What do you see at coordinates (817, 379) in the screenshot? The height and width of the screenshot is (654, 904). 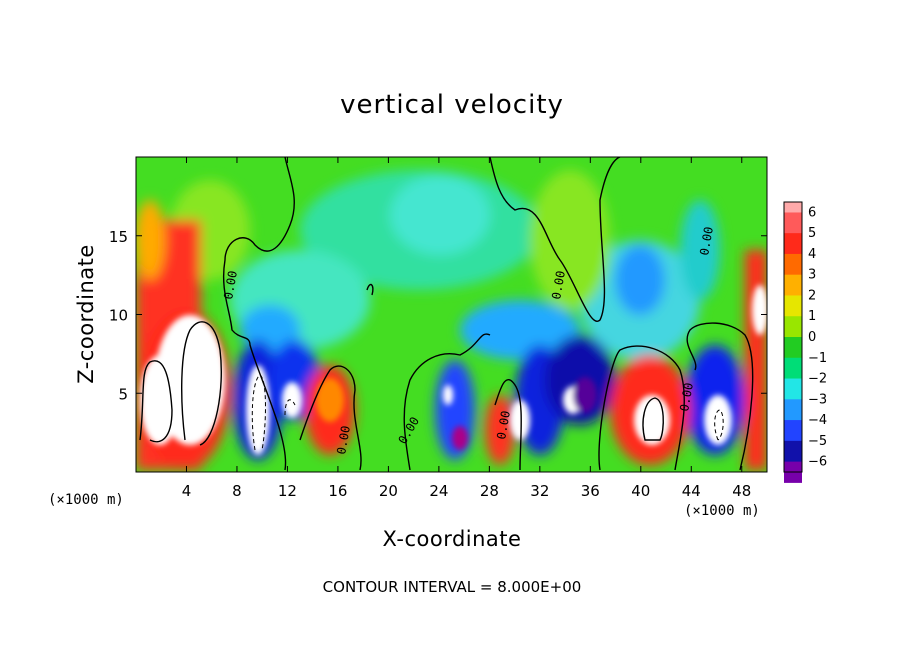 I see `colorbar-tick-label: −2` at bounding box center [817, 379].